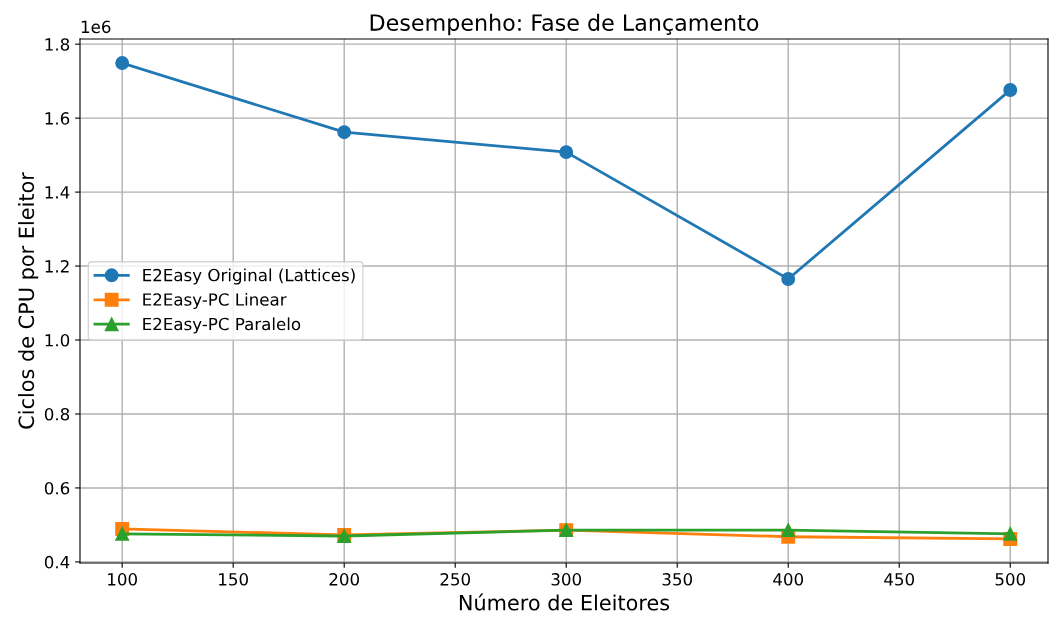  What do you see at coordinates (1010, 579) in the screenshot?
I see `x-tick-label: 500` at bounding box center [1010, 579].